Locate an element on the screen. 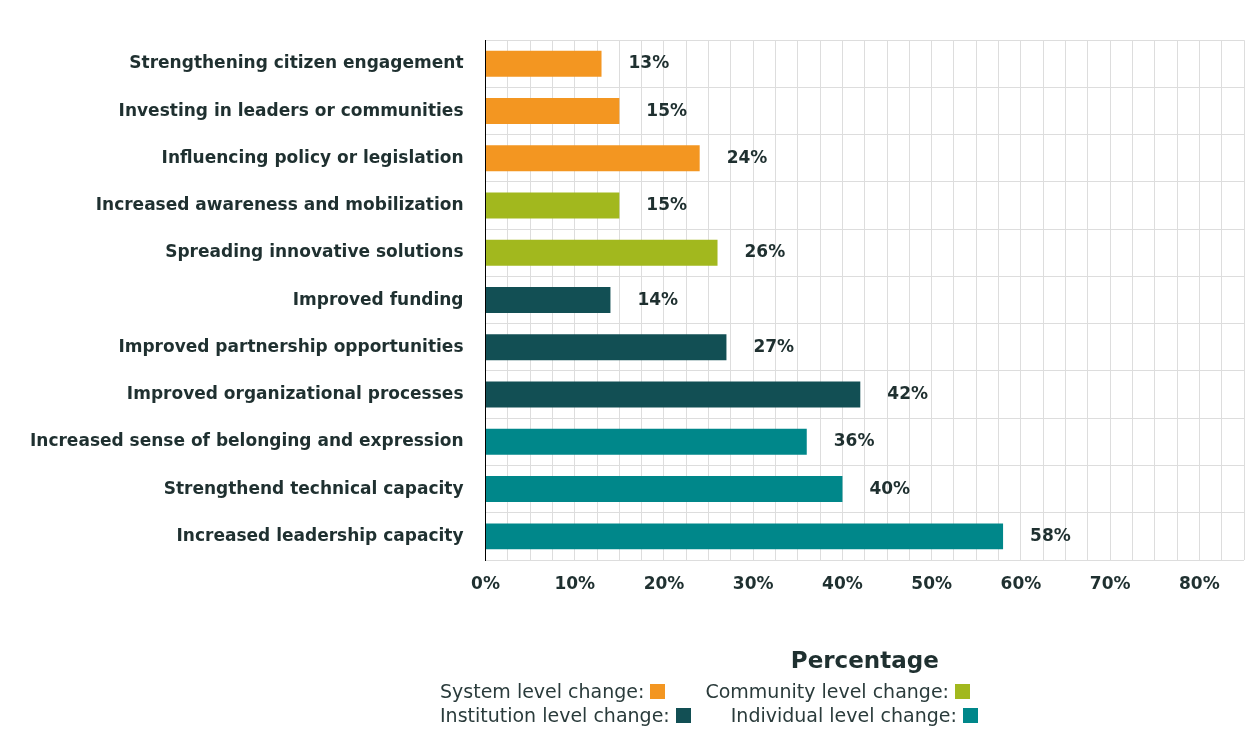  x-tick-label: 80% is located at coordinates (1199, 582).